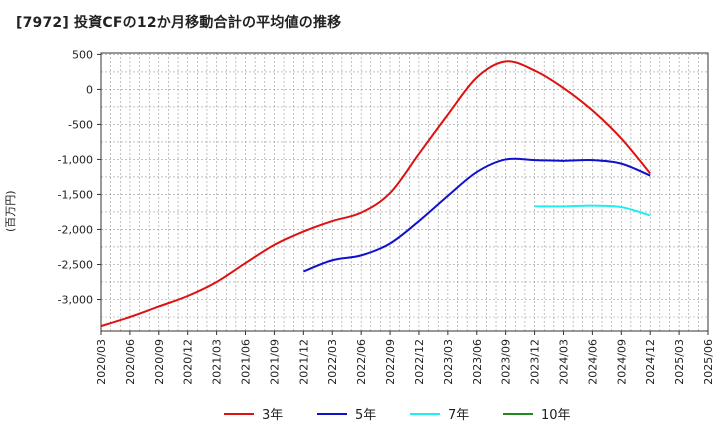 The height and width of the screenshot is (440, 720). What do you see at coordinates (75, 299) in the screenshot?
I see `y-tick-label: -3,000` at bounding box center [75, 299].